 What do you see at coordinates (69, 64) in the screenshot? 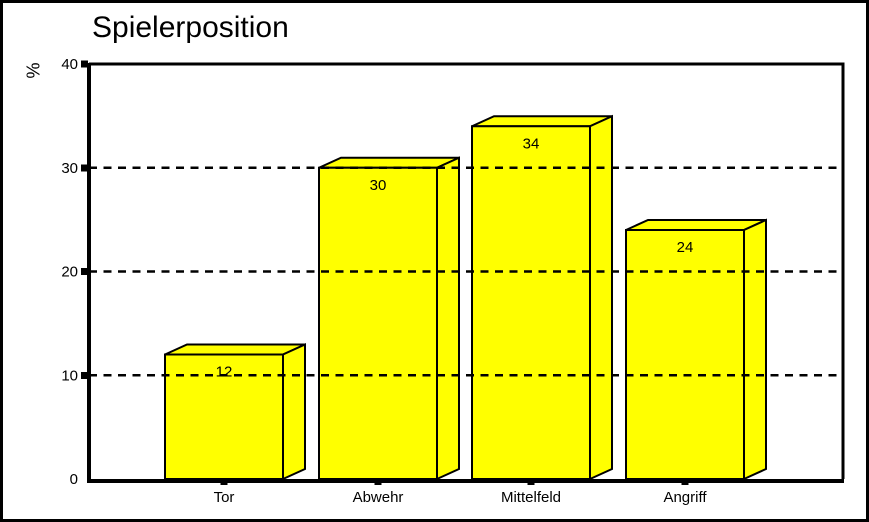
I see `y-tick-label-40: 40` at bounding box center [69, 64].